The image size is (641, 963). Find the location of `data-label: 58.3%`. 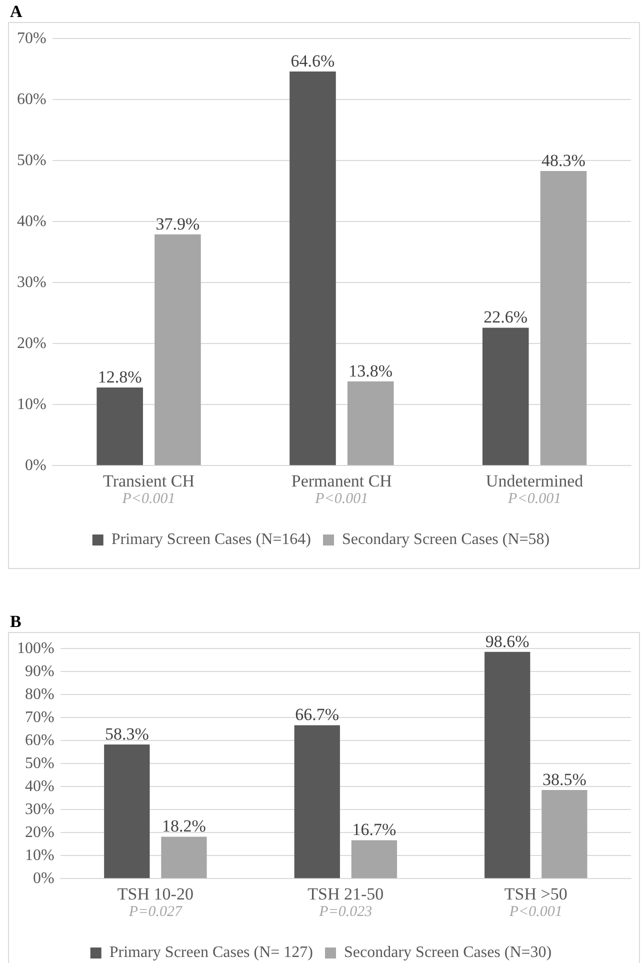

data-label: 58.3% is located at coordinates (126, 734).